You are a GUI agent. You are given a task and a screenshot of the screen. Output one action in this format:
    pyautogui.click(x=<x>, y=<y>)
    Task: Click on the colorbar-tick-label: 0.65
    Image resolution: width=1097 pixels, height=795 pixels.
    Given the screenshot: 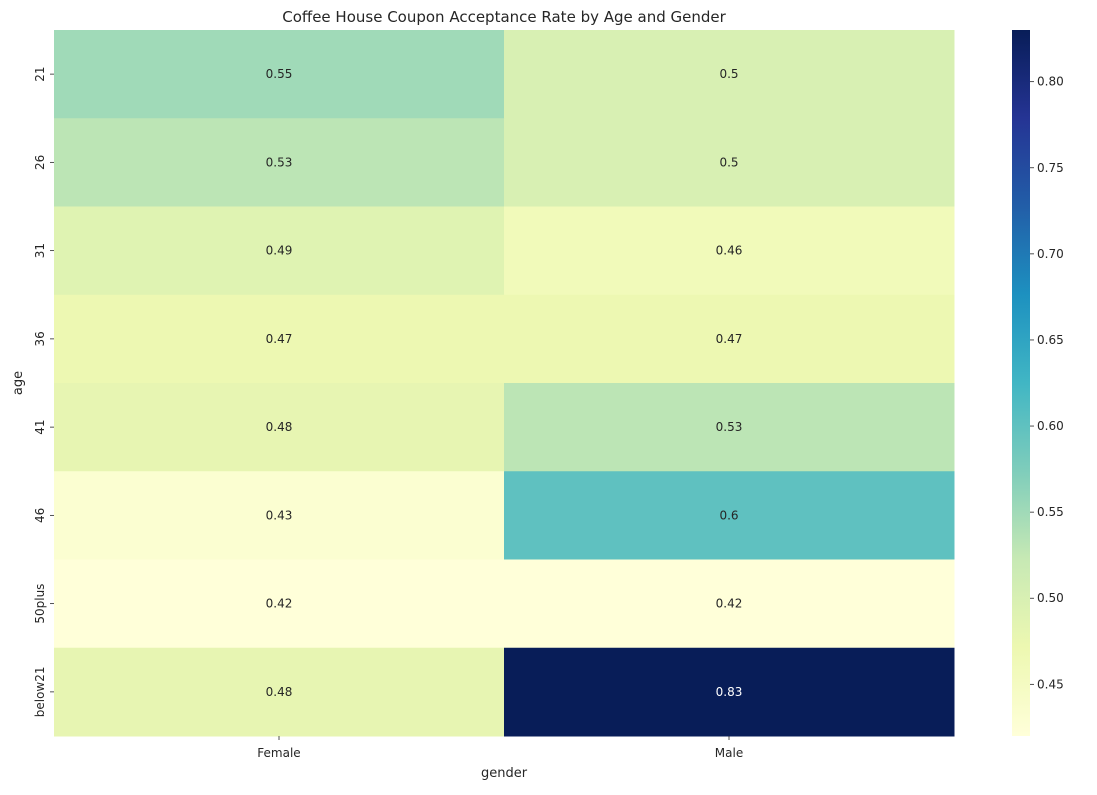 What is the action you would take?
    pyautogui.click(x=1050, y=340)
    